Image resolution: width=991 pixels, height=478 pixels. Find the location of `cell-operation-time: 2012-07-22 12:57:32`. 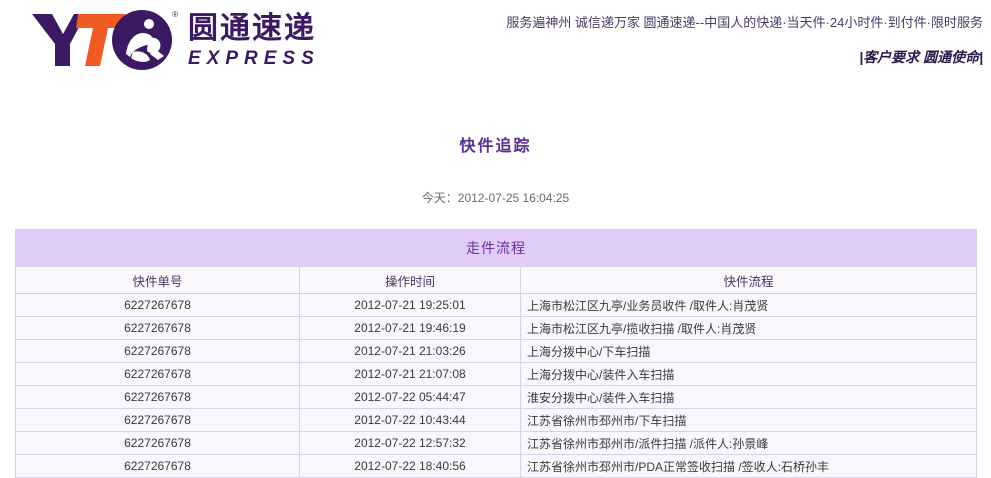

cell-operation-time: 2012-07-22 12:57:32 is located at coordinates (410, 443).